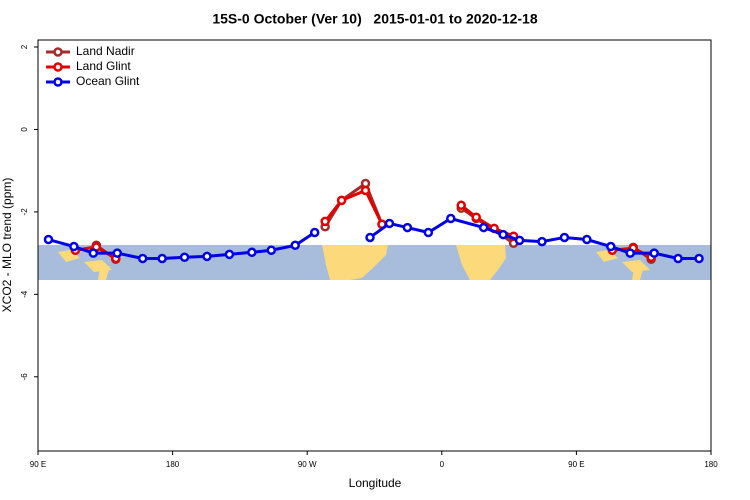 The width and height of the screenshot is (750, 500). What do you see at coordinates (24, 377) in the screenshot?
I see `y-tick-label: -6` at bounding box center [24, 377].